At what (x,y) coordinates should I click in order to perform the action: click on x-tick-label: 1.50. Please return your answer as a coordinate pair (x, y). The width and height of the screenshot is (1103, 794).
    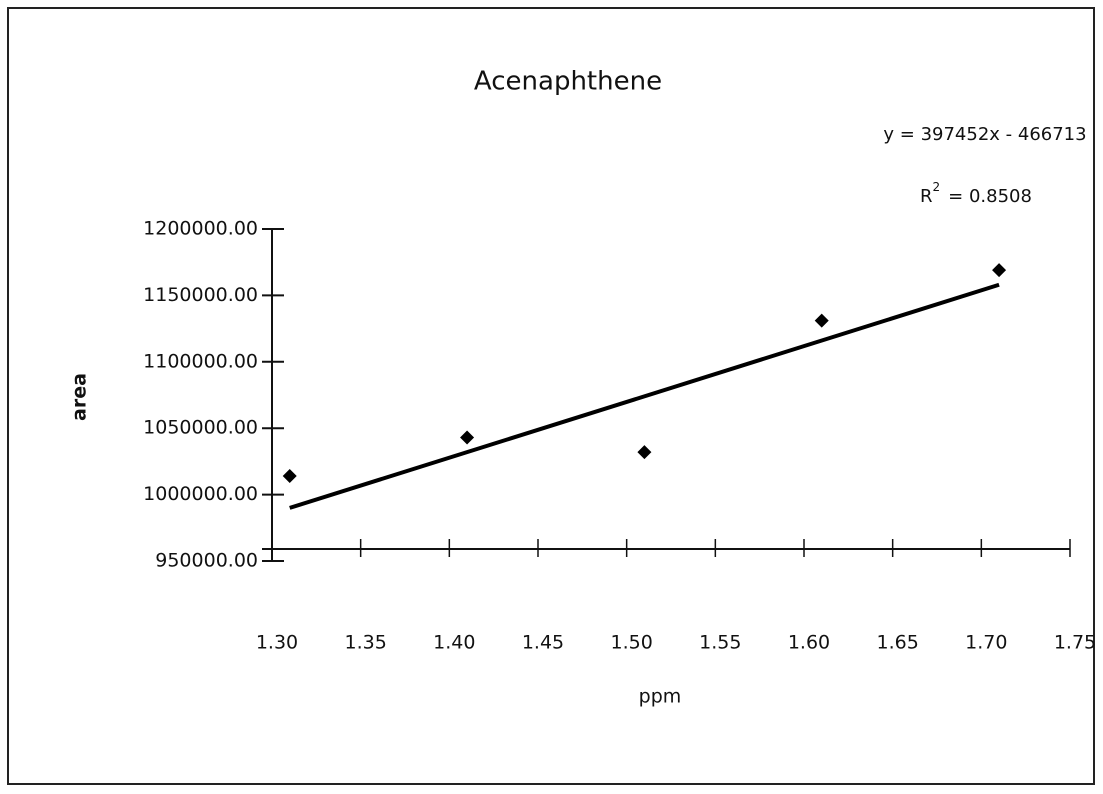
    Looking at the image, I should click on (632, 643).